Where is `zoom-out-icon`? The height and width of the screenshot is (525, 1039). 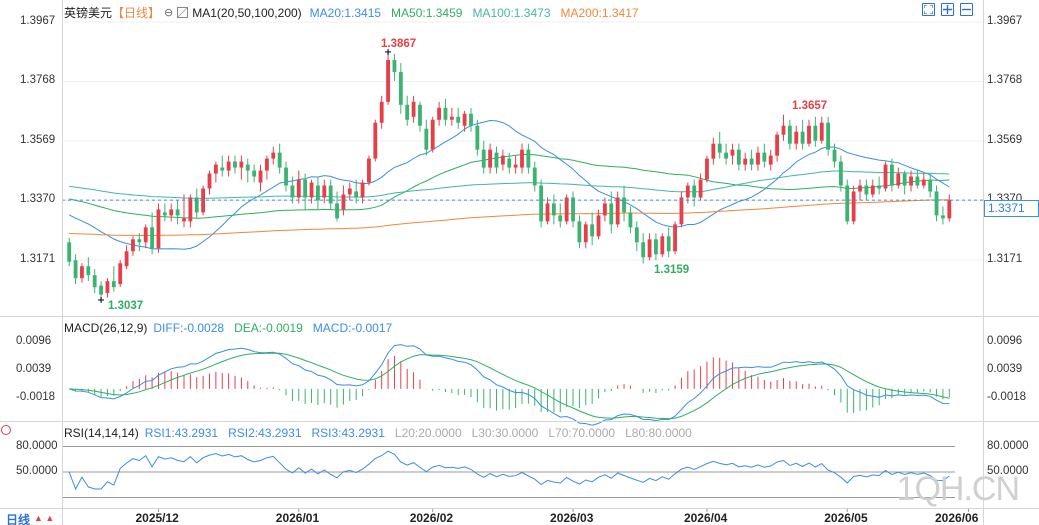
zoom-out-icon is located at coordinates (966, 9).